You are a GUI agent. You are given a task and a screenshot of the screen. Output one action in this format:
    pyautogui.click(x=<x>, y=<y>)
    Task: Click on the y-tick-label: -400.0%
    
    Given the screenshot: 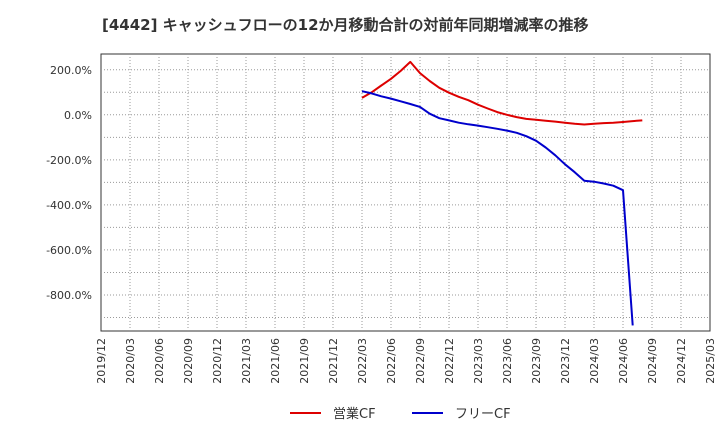 What is the action you would take?
    pyautogui.click(x=69, y=205)
    